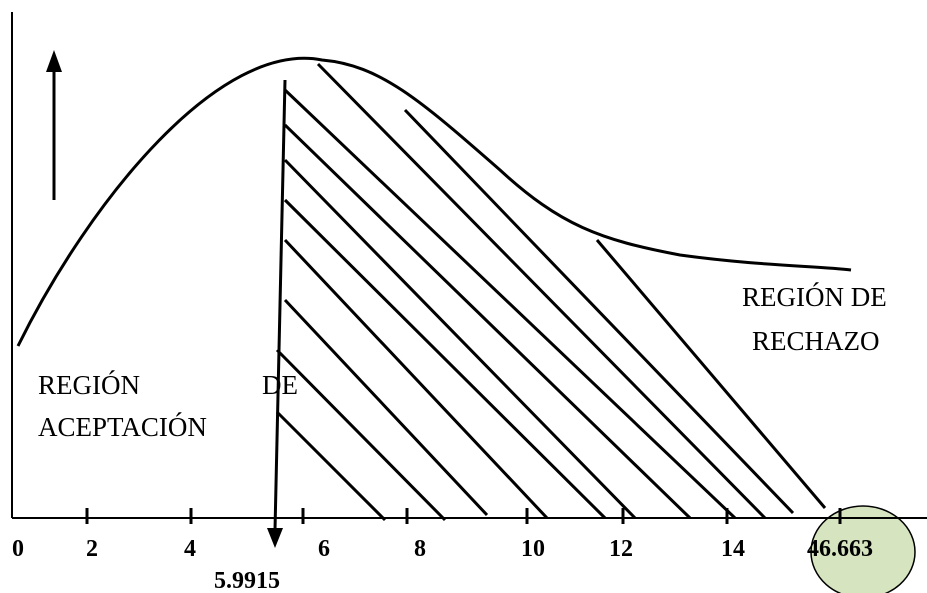 Image resolution: width=927 pixels, height=593 pixels. Describe the element at coordinates (247, 580) in the screenshot. I see `critical-value-label: 5.9915` at that location.